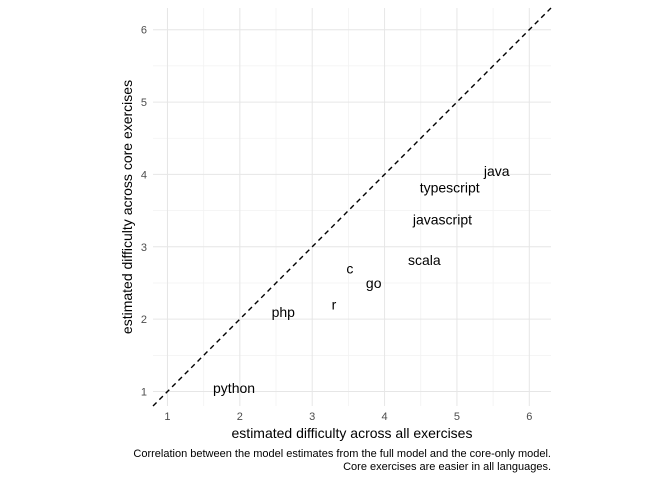  I want to click on point-label-scala: scala, so click(424, 260).